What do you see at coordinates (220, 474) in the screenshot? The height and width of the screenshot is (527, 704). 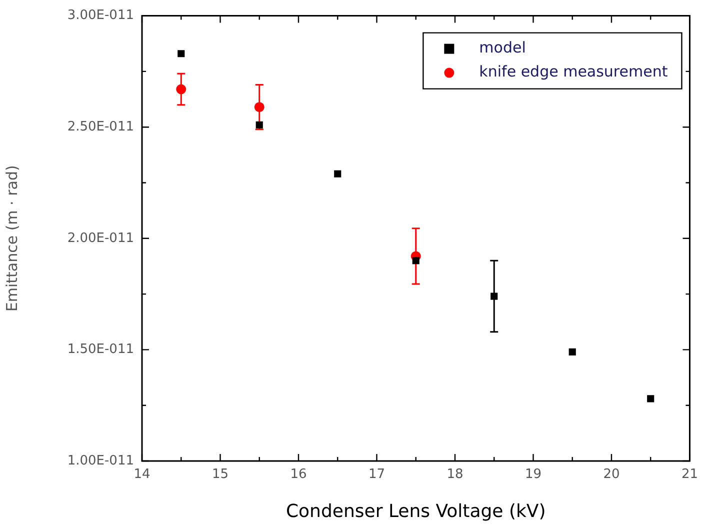 I see `x-tick-label: 15` at bounding box center [220, 474].